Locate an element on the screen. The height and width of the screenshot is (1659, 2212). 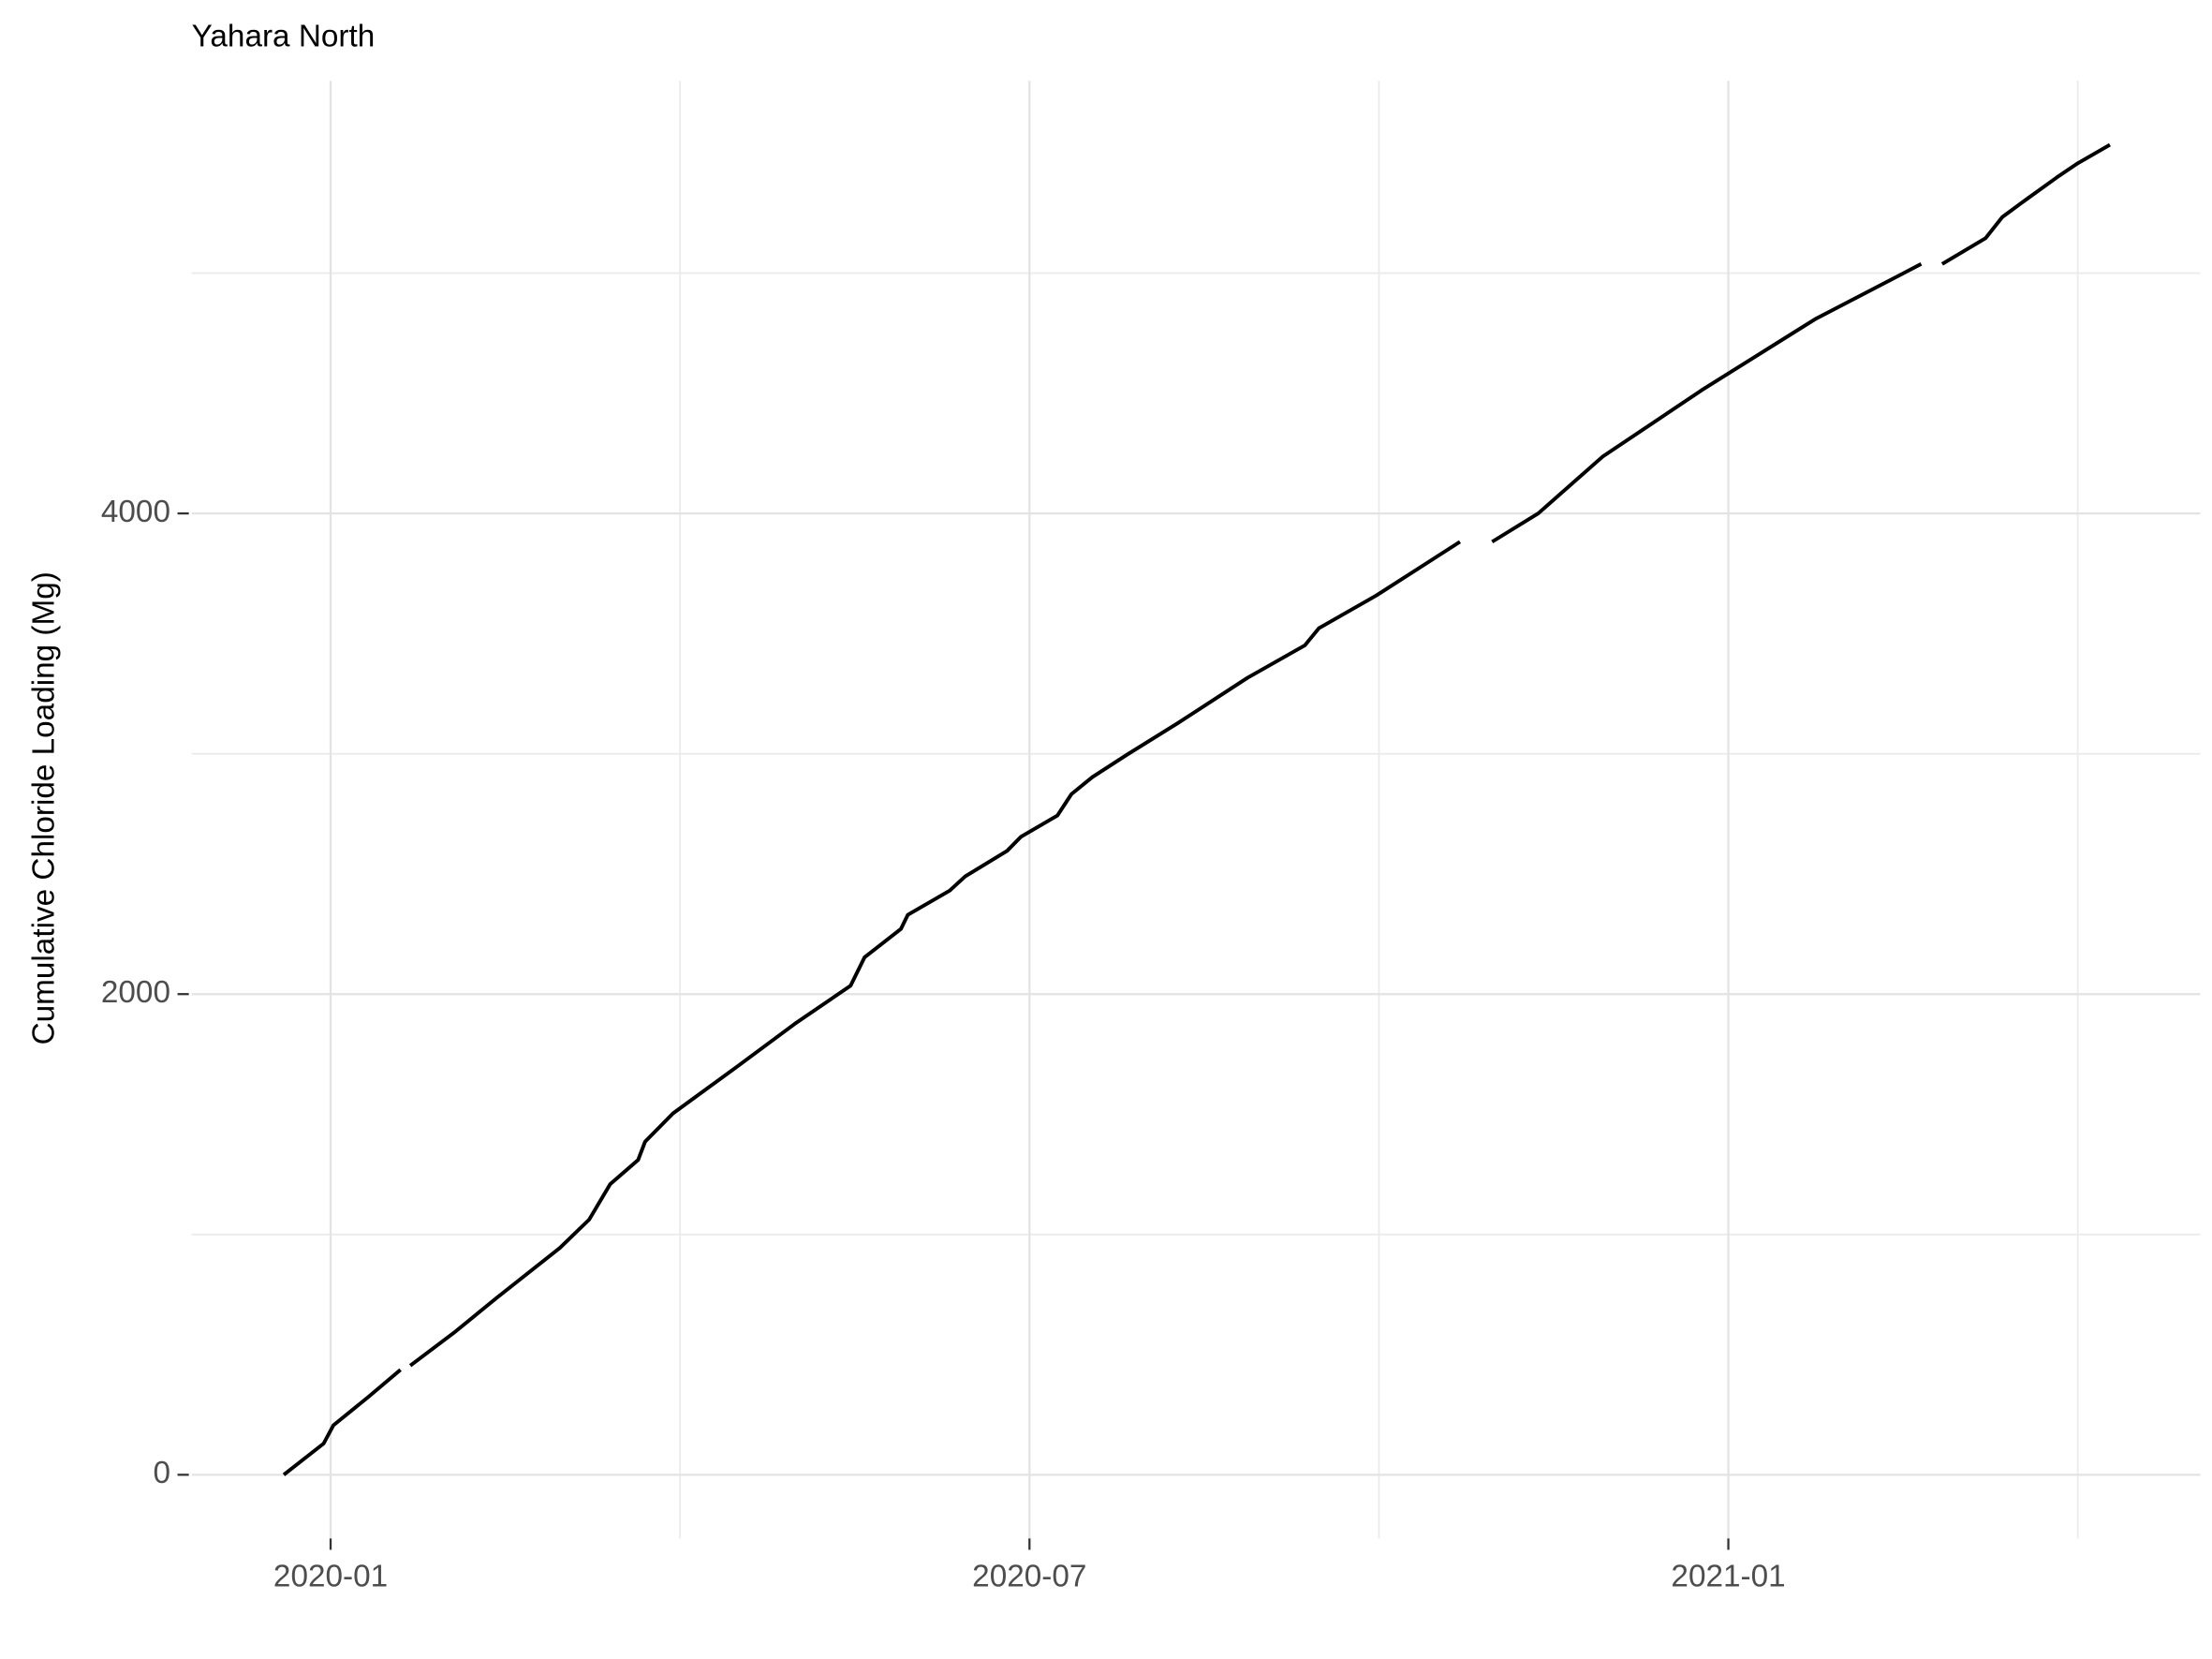
y-tick-label: 0 is located at coordinates (162, 1473).